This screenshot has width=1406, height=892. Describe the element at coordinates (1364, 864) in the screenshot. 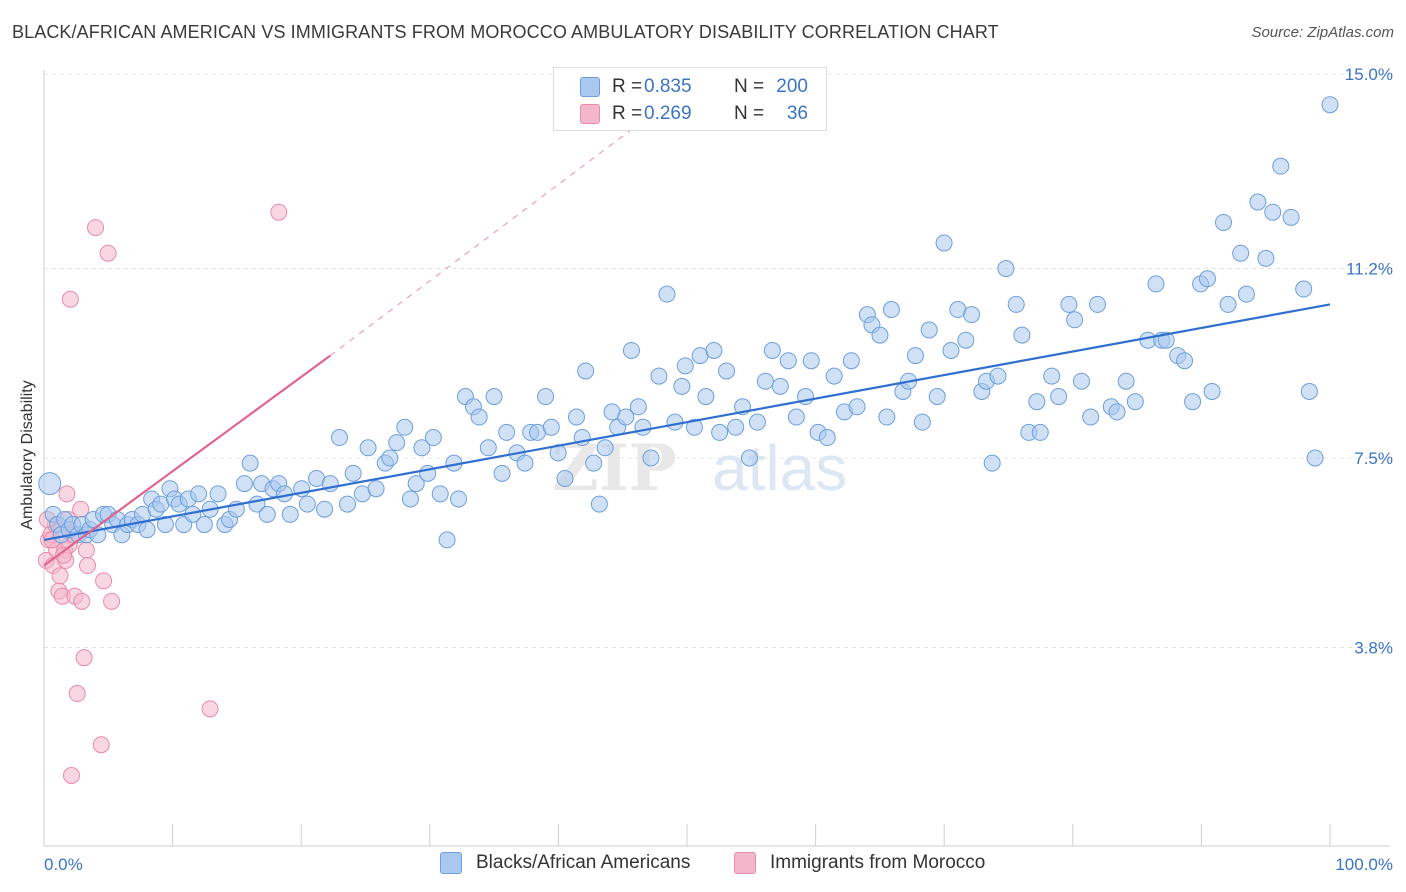

I see `x-tick-label-end: 100.0%` at that location.